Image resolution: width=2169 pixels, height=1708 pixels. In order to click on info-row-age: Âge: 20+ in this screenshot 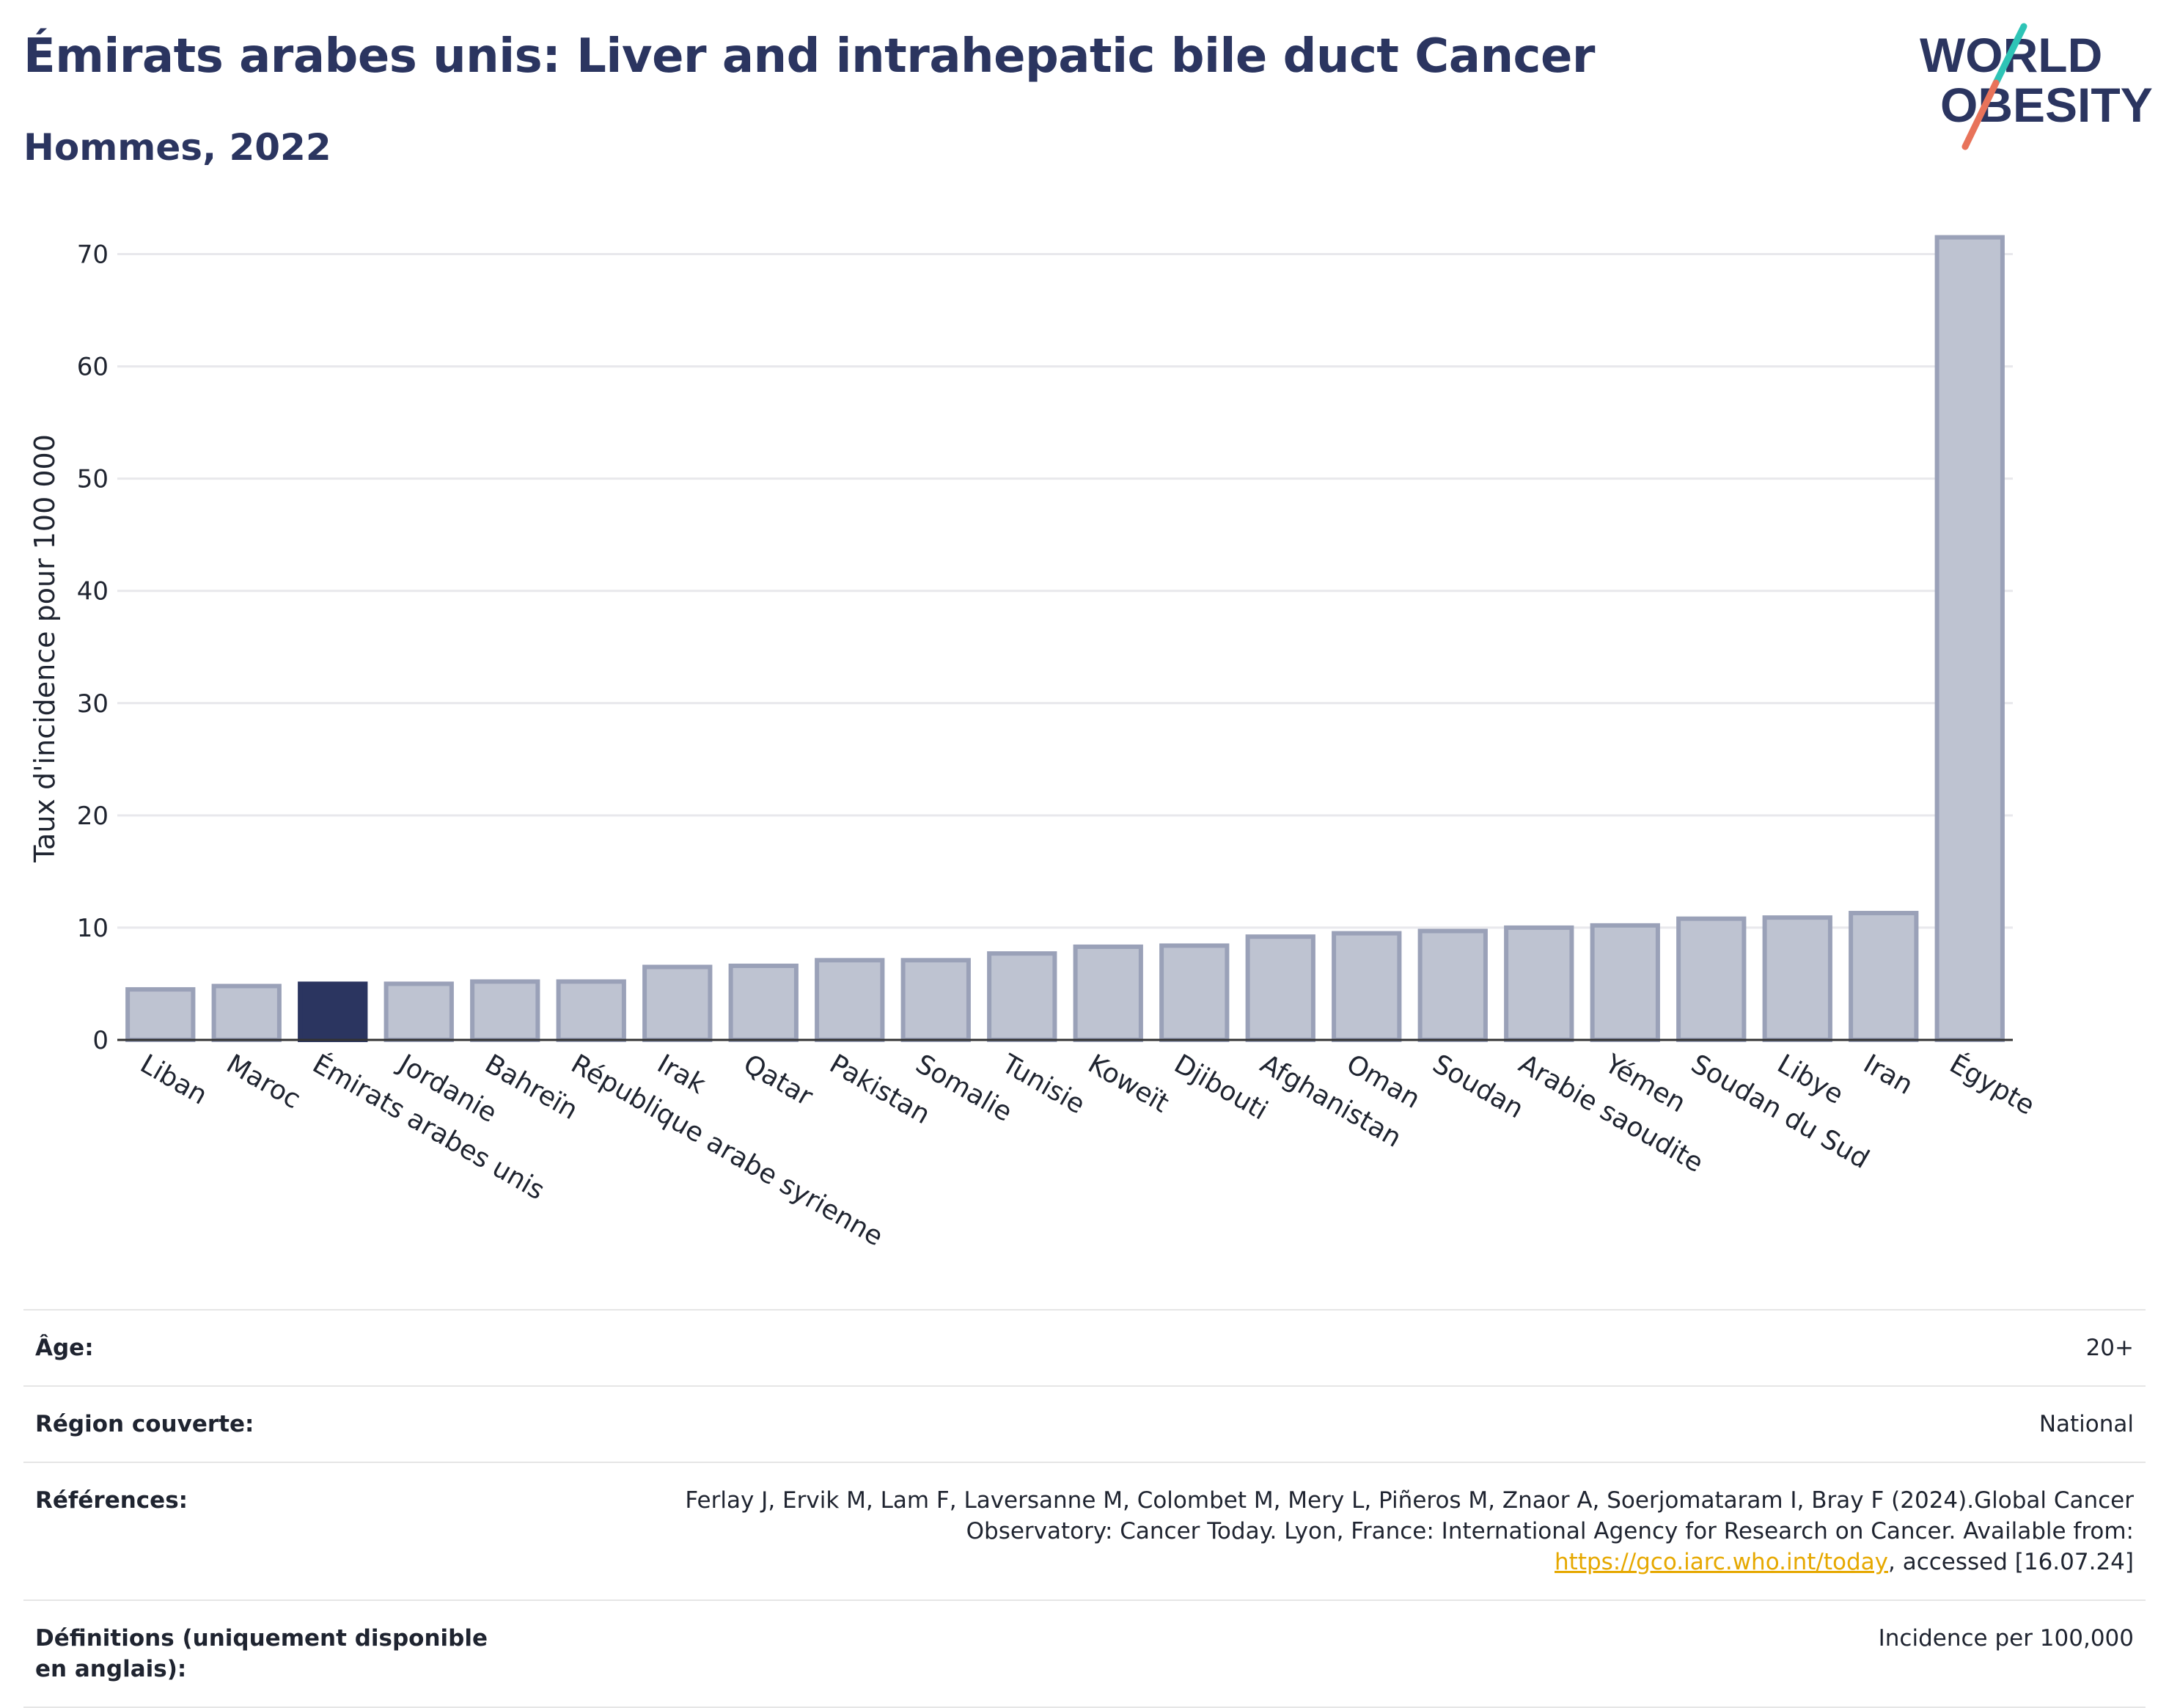, I will do `click(1084, 1347)`.